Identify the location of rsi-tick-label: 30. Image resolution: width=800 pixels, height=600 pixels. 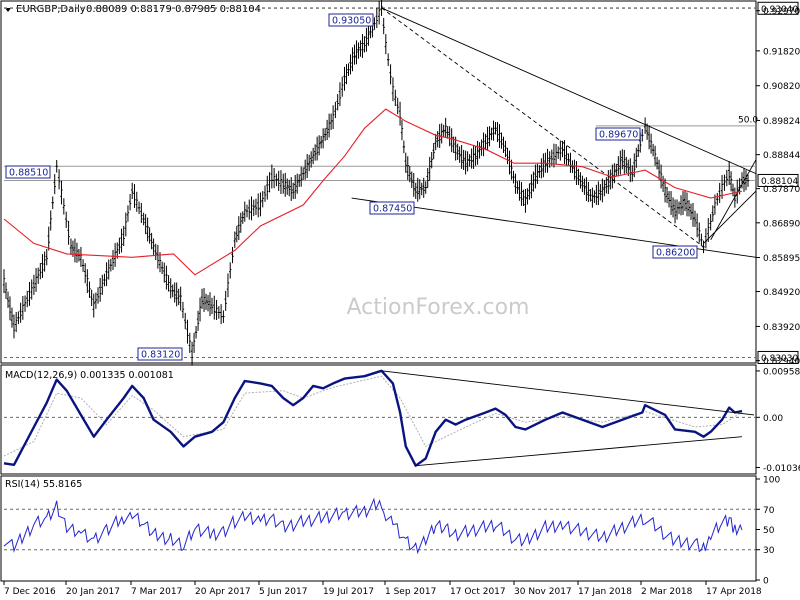
(769, 551).